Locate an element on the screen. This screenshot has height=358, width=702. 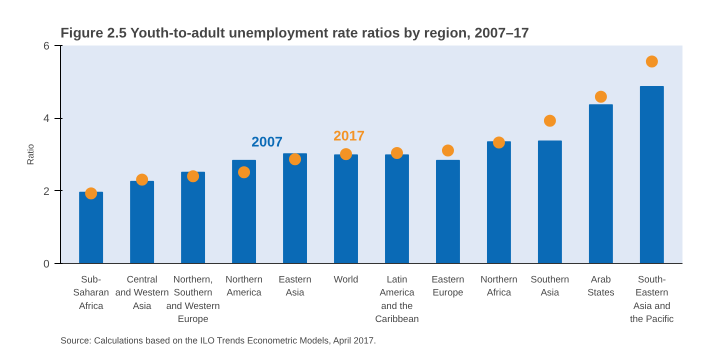
x-tick-label: Northern Africa is located at coordinates (499, 286).